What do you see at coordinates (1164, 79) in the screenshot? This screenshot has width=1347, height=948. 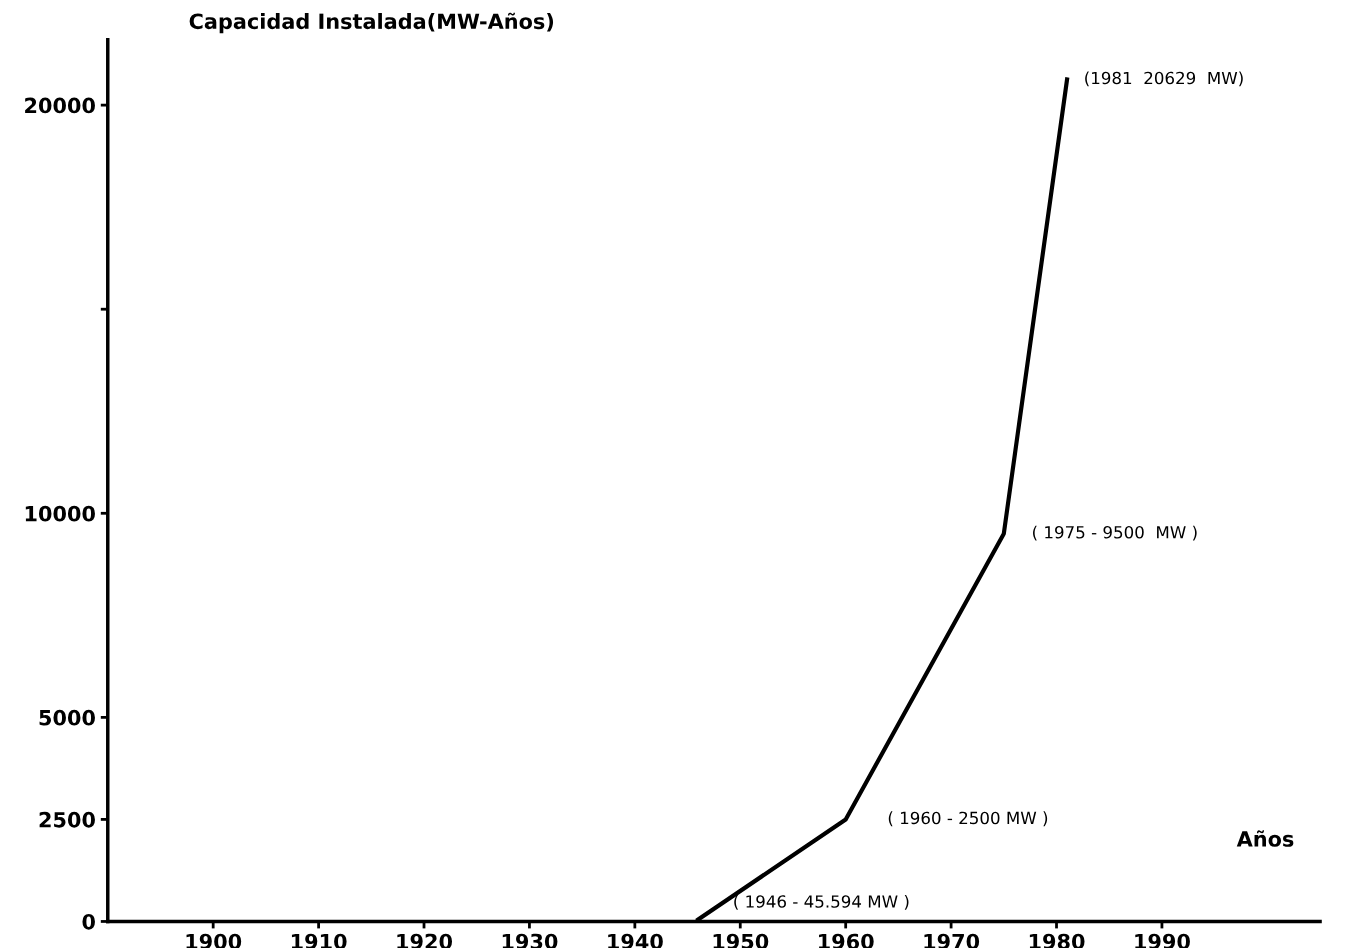 I see `annotation: (1981 20629 MW)` at bounding box center [1164, 79].